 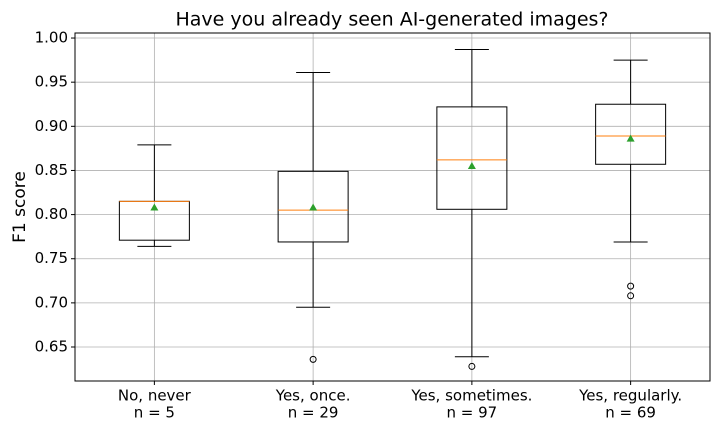 What do you see at coordinates (630, 413) in the screenshot?
I see `x-tick-label-n: n = 69` at bounding box center [630, 413].